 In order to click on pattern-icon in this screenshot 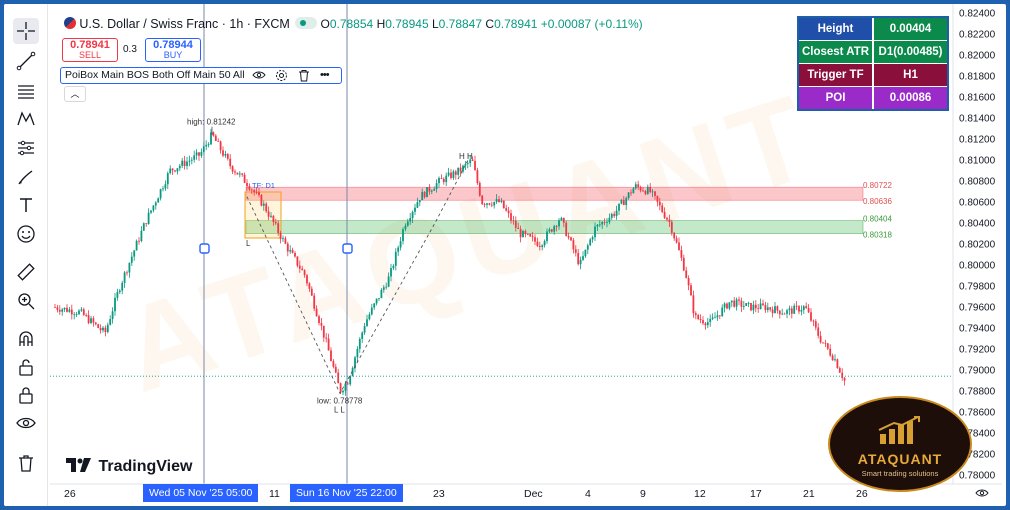, I will do `click(26, 119)`.